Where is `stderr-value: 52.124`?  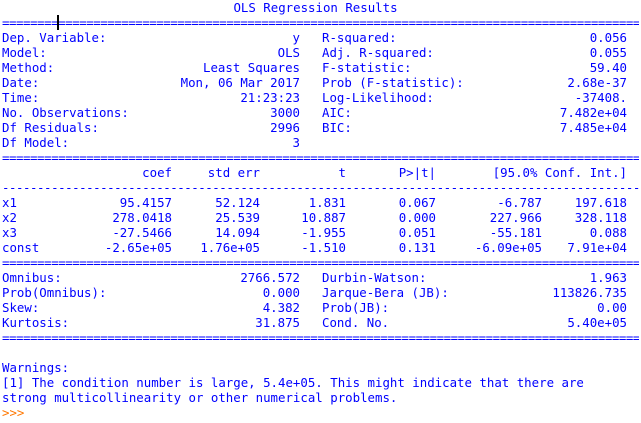
stderr-value: 52.124 is located at coordinates (237, 202).